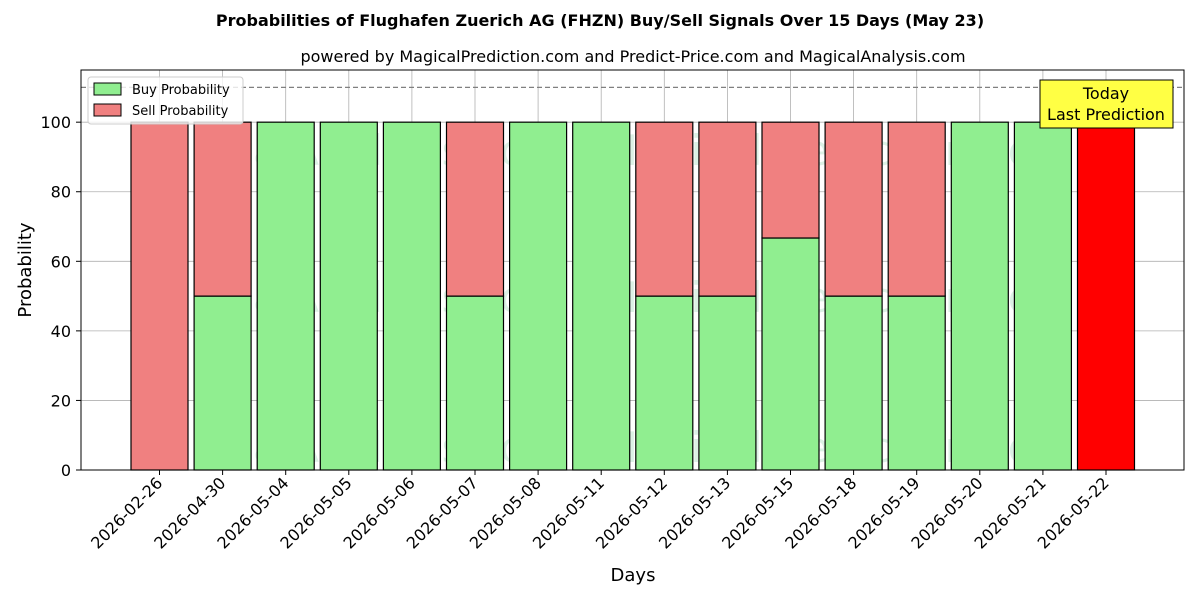 The image size is (1200, 600). Describe the element at coordinates (1106, 296) in the screenshot. I see `bar-sell-today` at that location.